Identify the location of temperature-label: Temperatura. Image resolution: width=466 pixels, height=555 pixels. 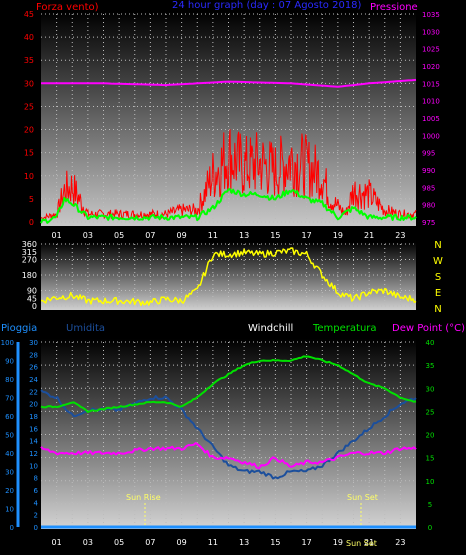
(344, 328).